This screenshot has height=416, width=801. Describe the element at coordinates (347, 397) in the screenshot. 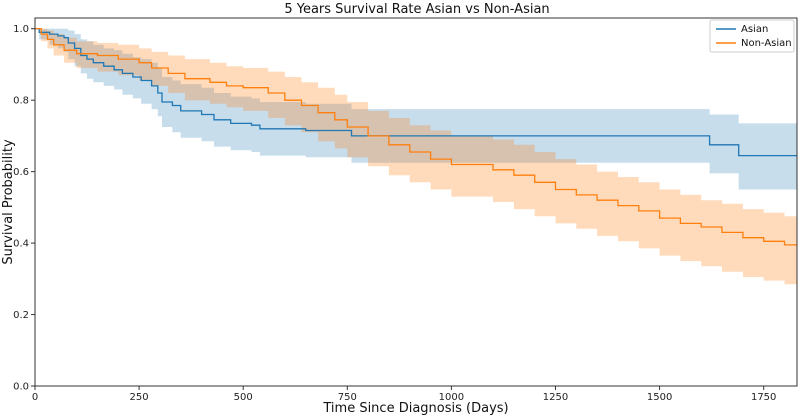

I see `x-tick-label: 750` at that location.